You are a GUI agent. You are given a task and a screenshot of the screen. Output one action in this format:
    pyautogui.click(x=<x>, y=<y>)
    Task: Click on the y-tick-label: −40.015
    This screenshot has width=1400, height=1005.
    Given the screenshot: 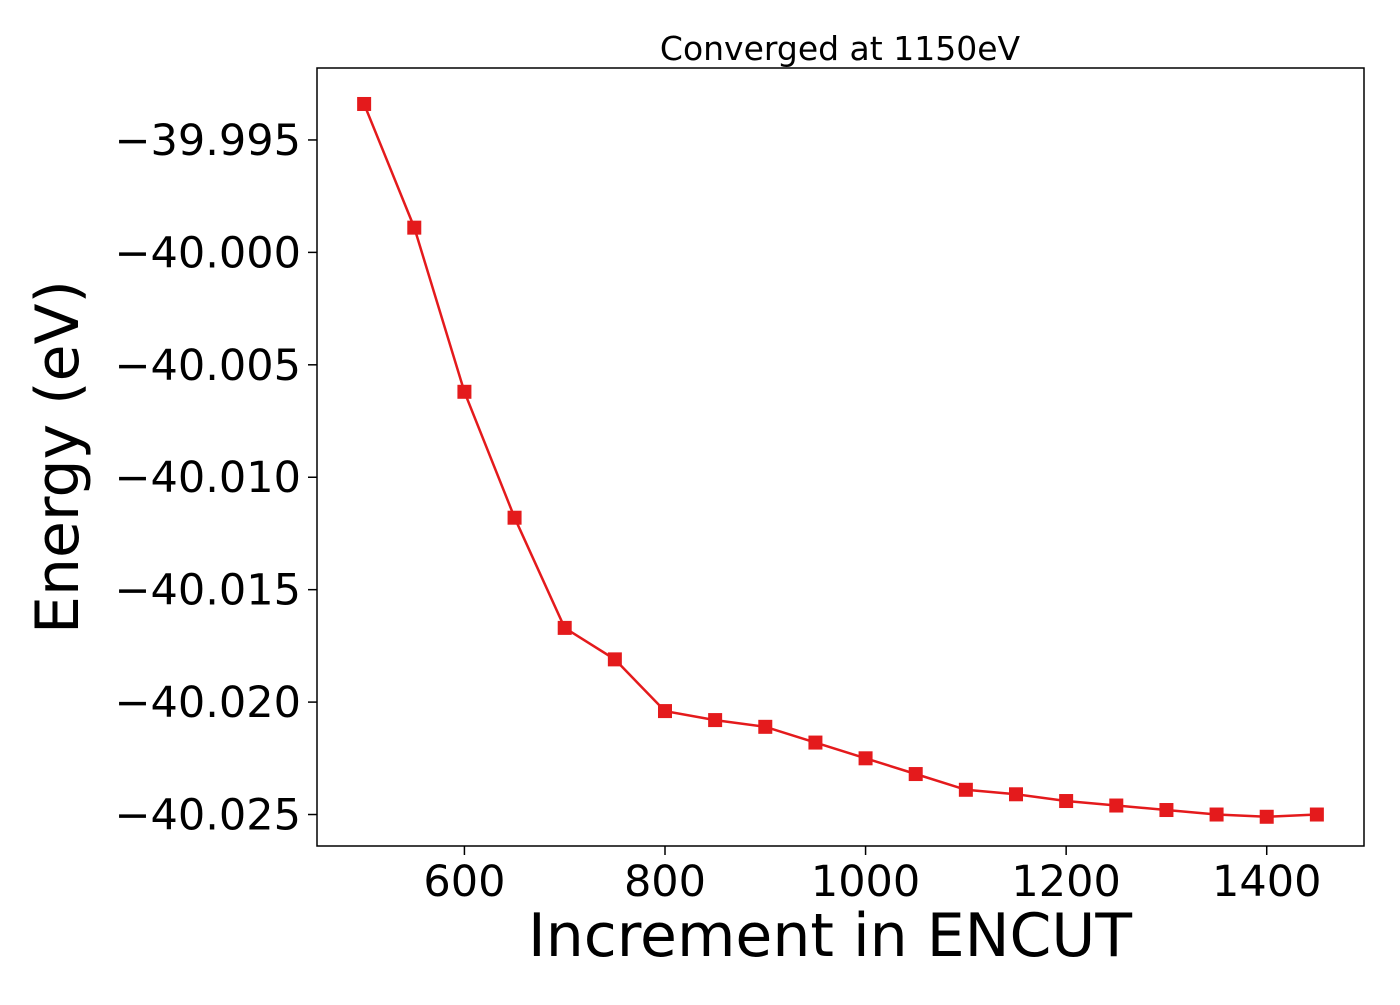 What is the action you would take?
    pyautogui.click(x=208, y=591)
    